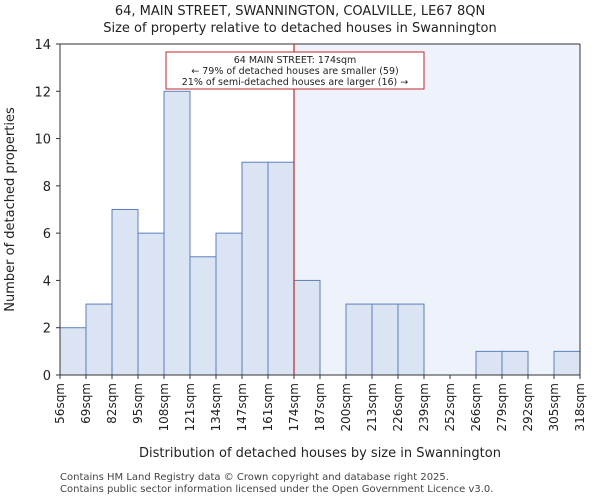 The width and height of the screenshot is (600, 500). I want to click on y-tick-label: 8, so click(47, 187).